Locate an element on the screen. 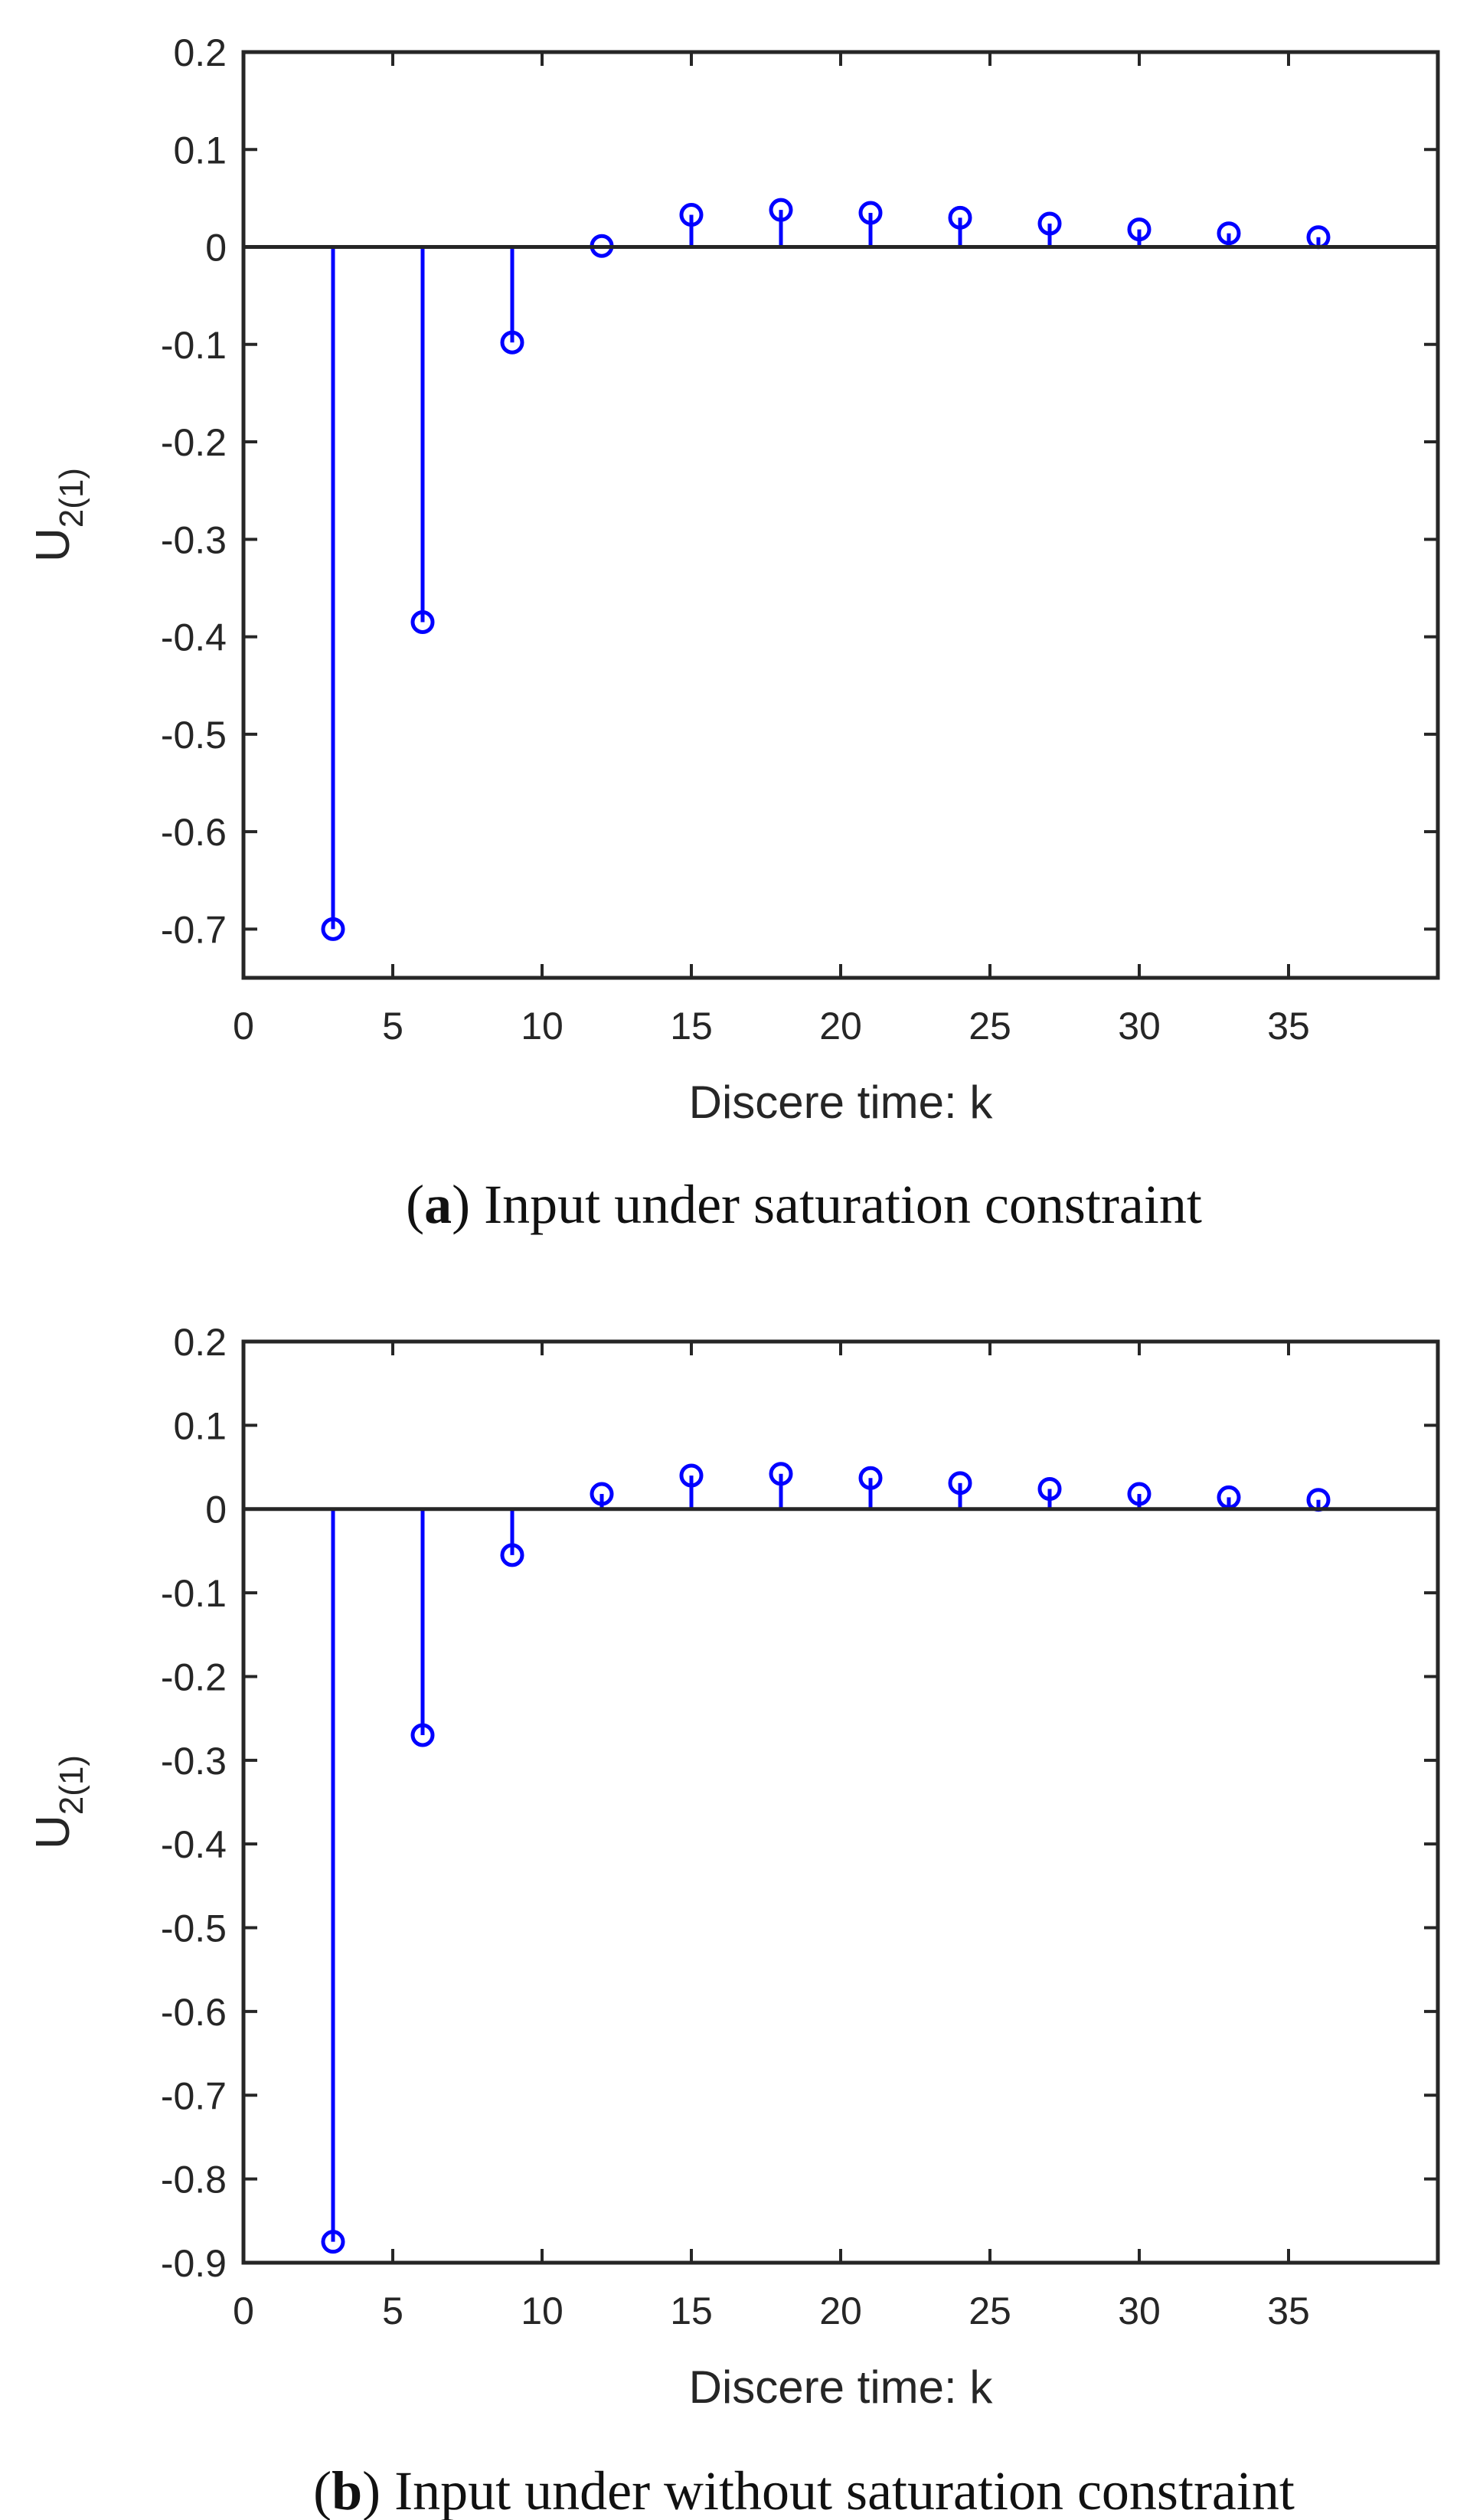 This screenshot has height=2520, width=1470. y-tick-label-a: -0.2 is located at coordinates (194, 442).